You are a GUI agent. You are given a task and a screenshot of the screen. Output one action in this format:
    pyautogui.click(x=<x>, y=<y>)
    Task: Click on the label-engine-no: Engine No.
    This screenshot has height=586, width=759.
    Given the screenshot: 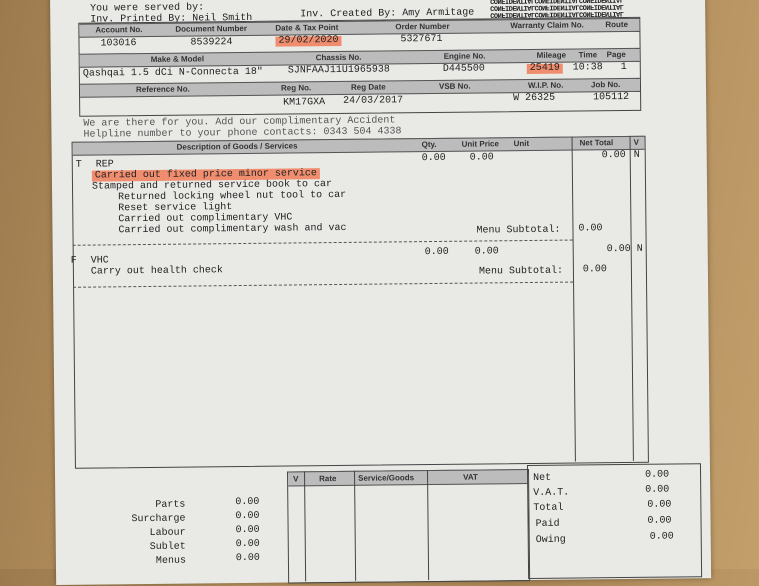 What is the action you would take?
    pyautogui.click(x=464, y=56)
    